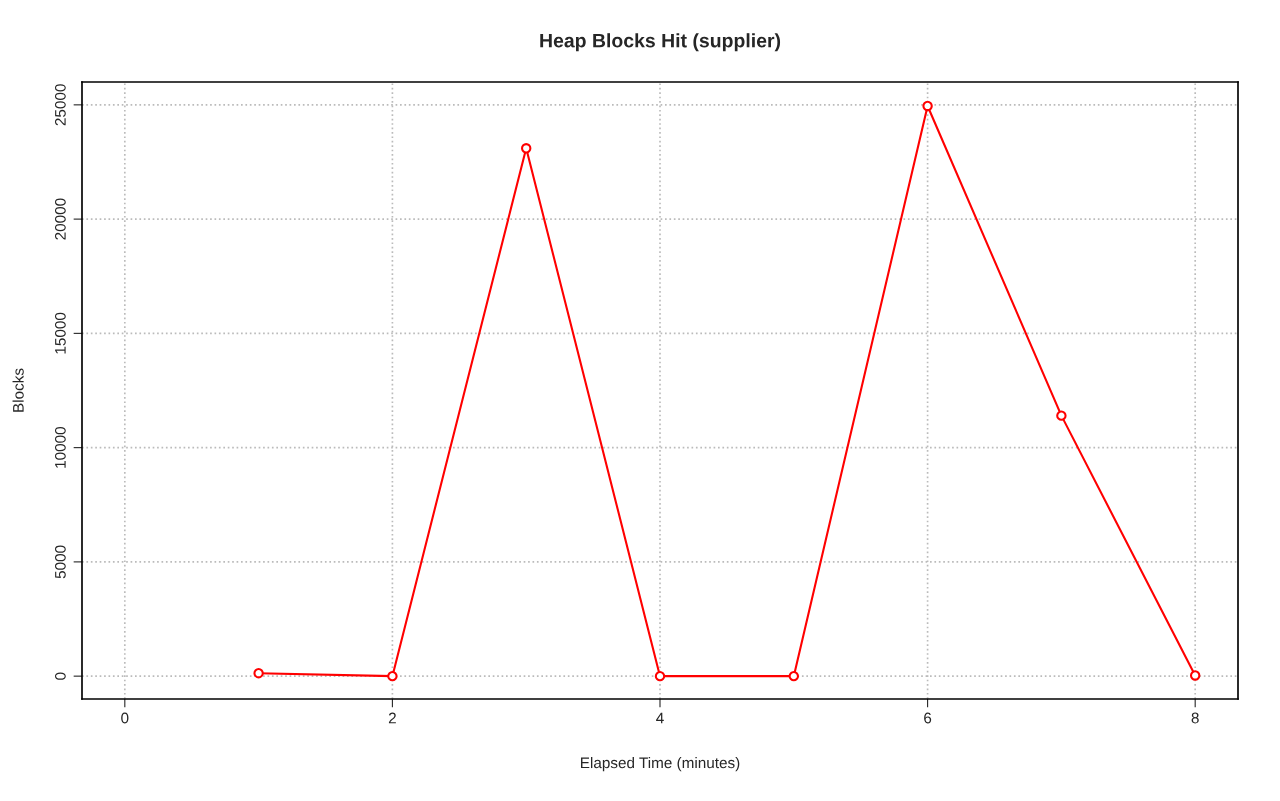  What do you see at coordinates (392, 718) in the screenshot?
I see `x-tick-label: 2` at bounding box center [392, 718].